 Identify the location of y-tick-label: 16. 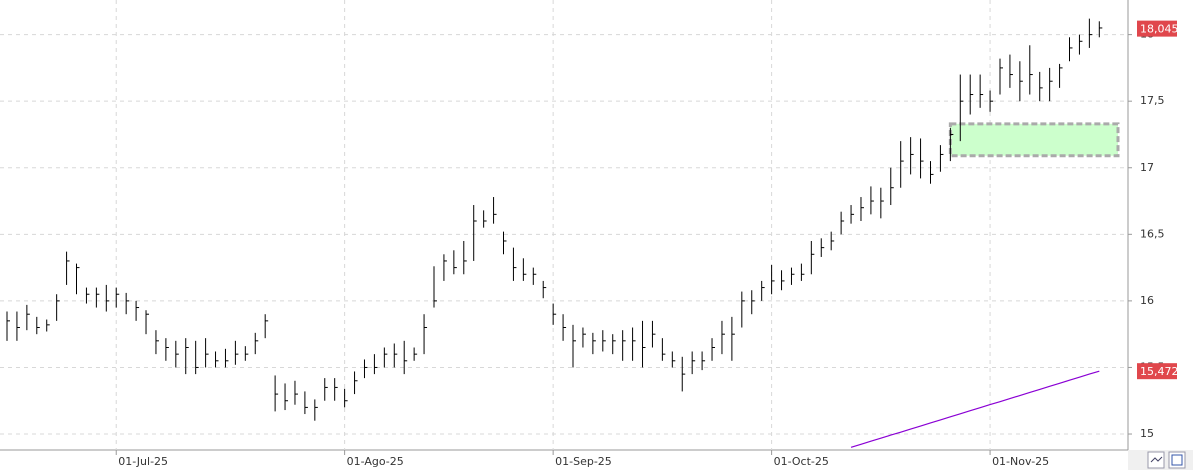
(1147, 300).